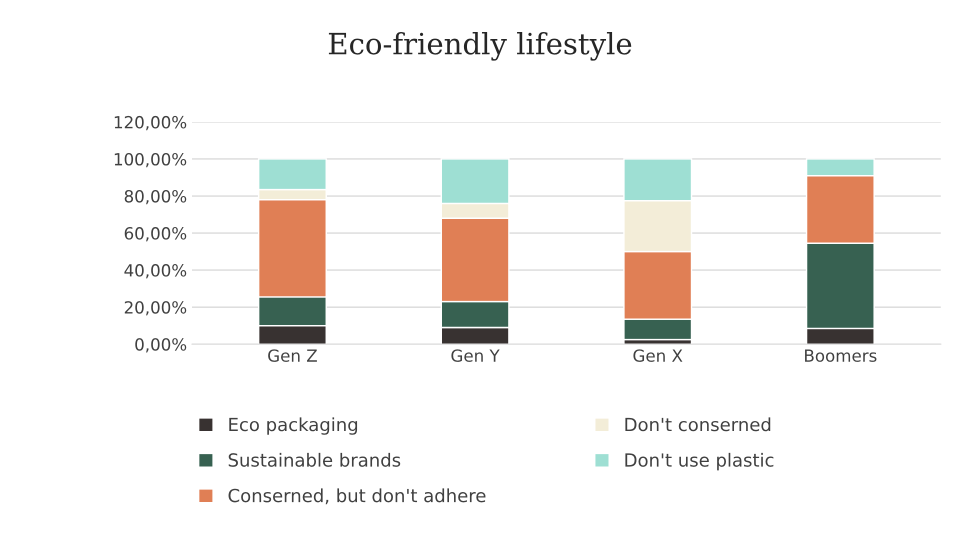  I want to click on y-tick-label: 0,00%, so click(160, 345).